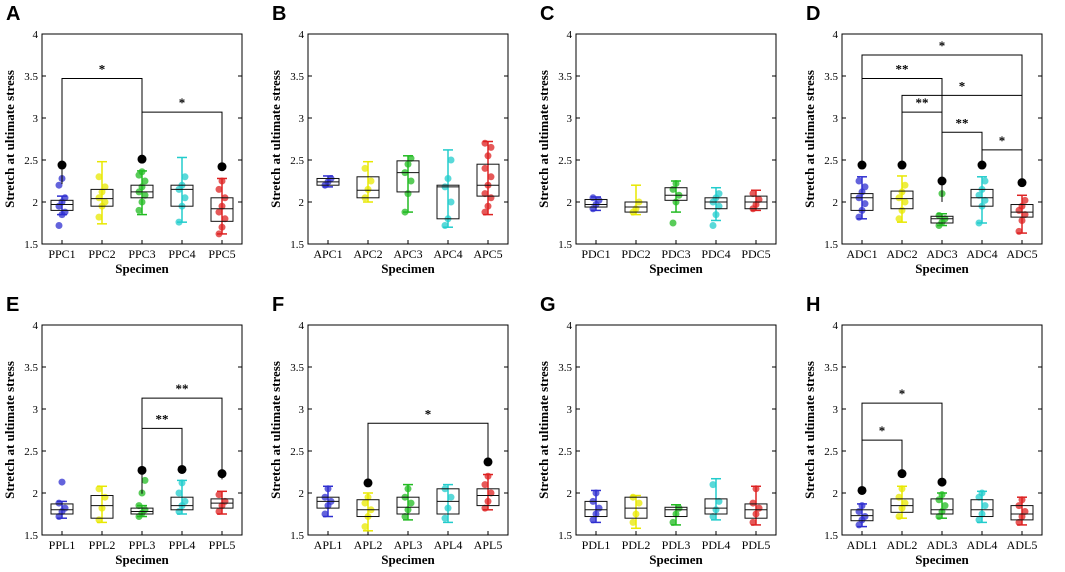 The height and width of the screenshot is (572, 1065). Describe the element at coordinates (182, 545) in the screenshot. I see `x-tick-label: PPL4` at that location.